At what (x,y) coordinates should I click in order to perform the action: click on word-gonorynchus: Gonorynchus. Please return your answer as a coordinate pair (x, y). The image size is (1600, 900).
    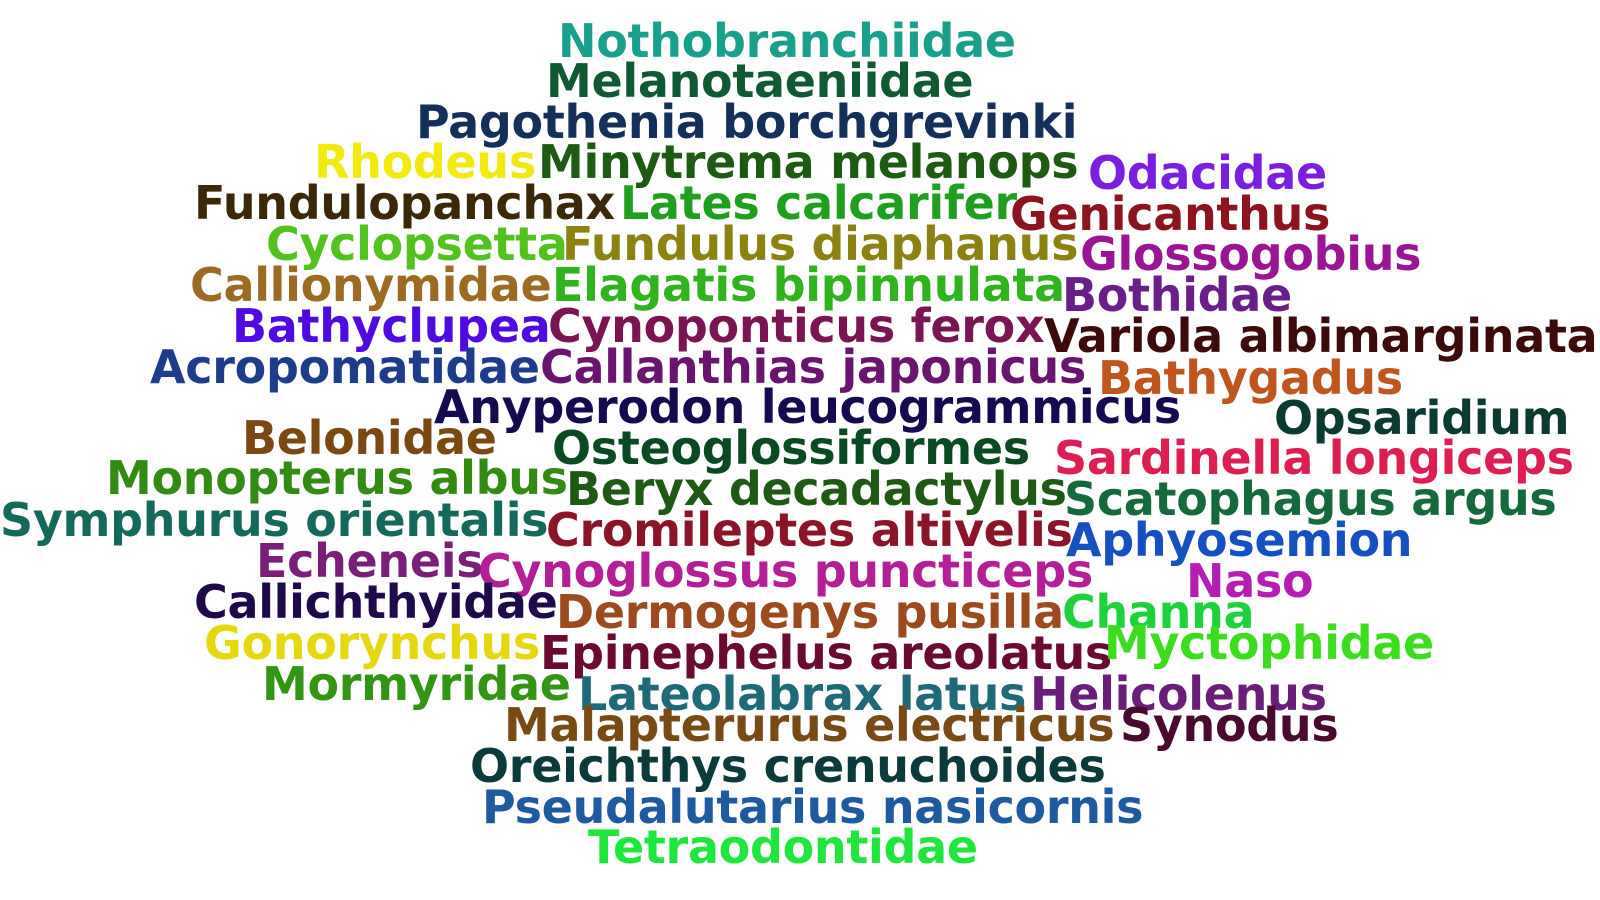
    Looking at the image, I should click on (372, 643).